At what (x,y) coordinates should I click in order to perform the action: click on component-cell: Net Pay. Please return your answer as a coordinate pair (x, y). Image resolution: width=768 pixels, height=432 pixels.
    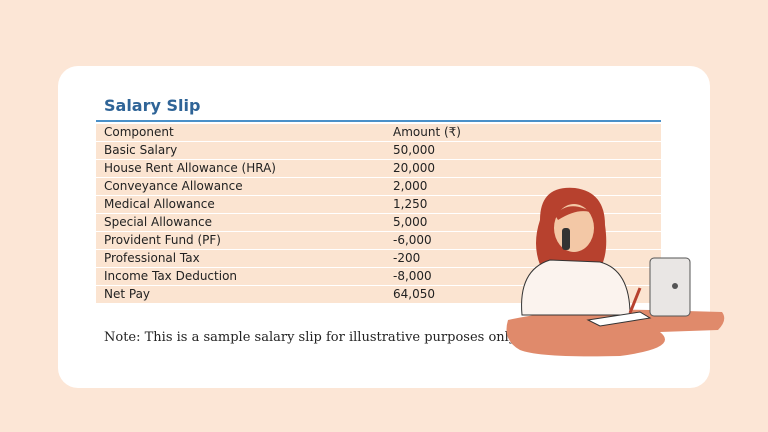
    Looking at the image, I should click on (243, 294).